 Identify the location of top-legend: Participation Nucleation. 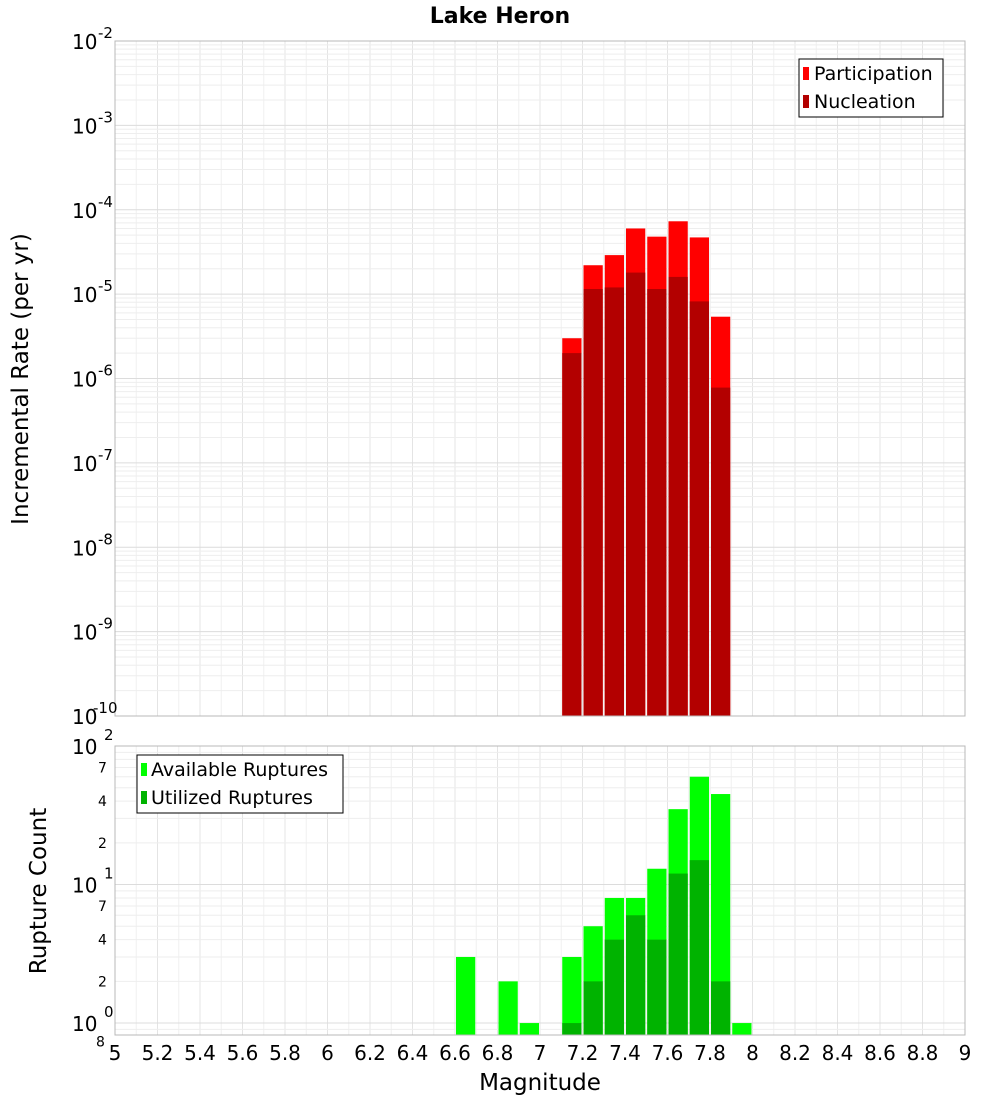
(871, 88).